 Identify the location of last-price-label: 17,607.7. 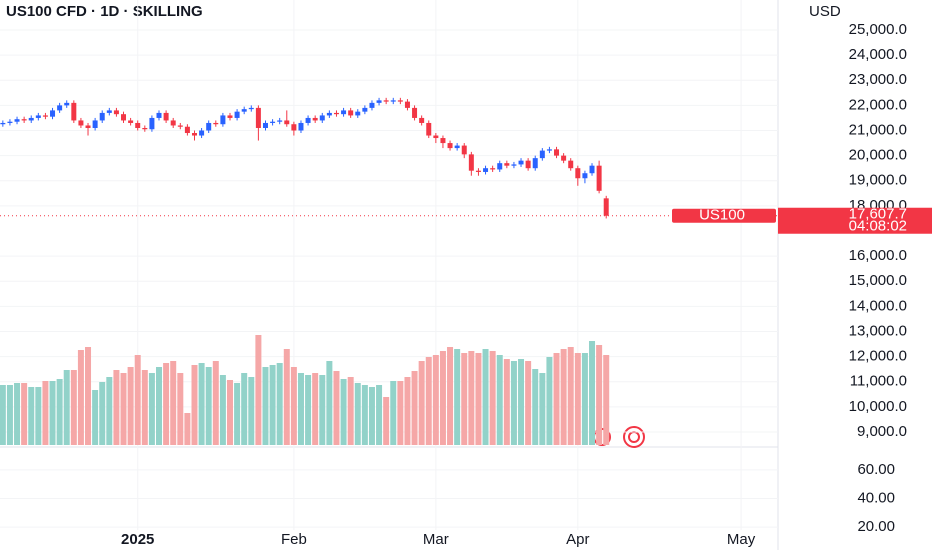
(878, 214).